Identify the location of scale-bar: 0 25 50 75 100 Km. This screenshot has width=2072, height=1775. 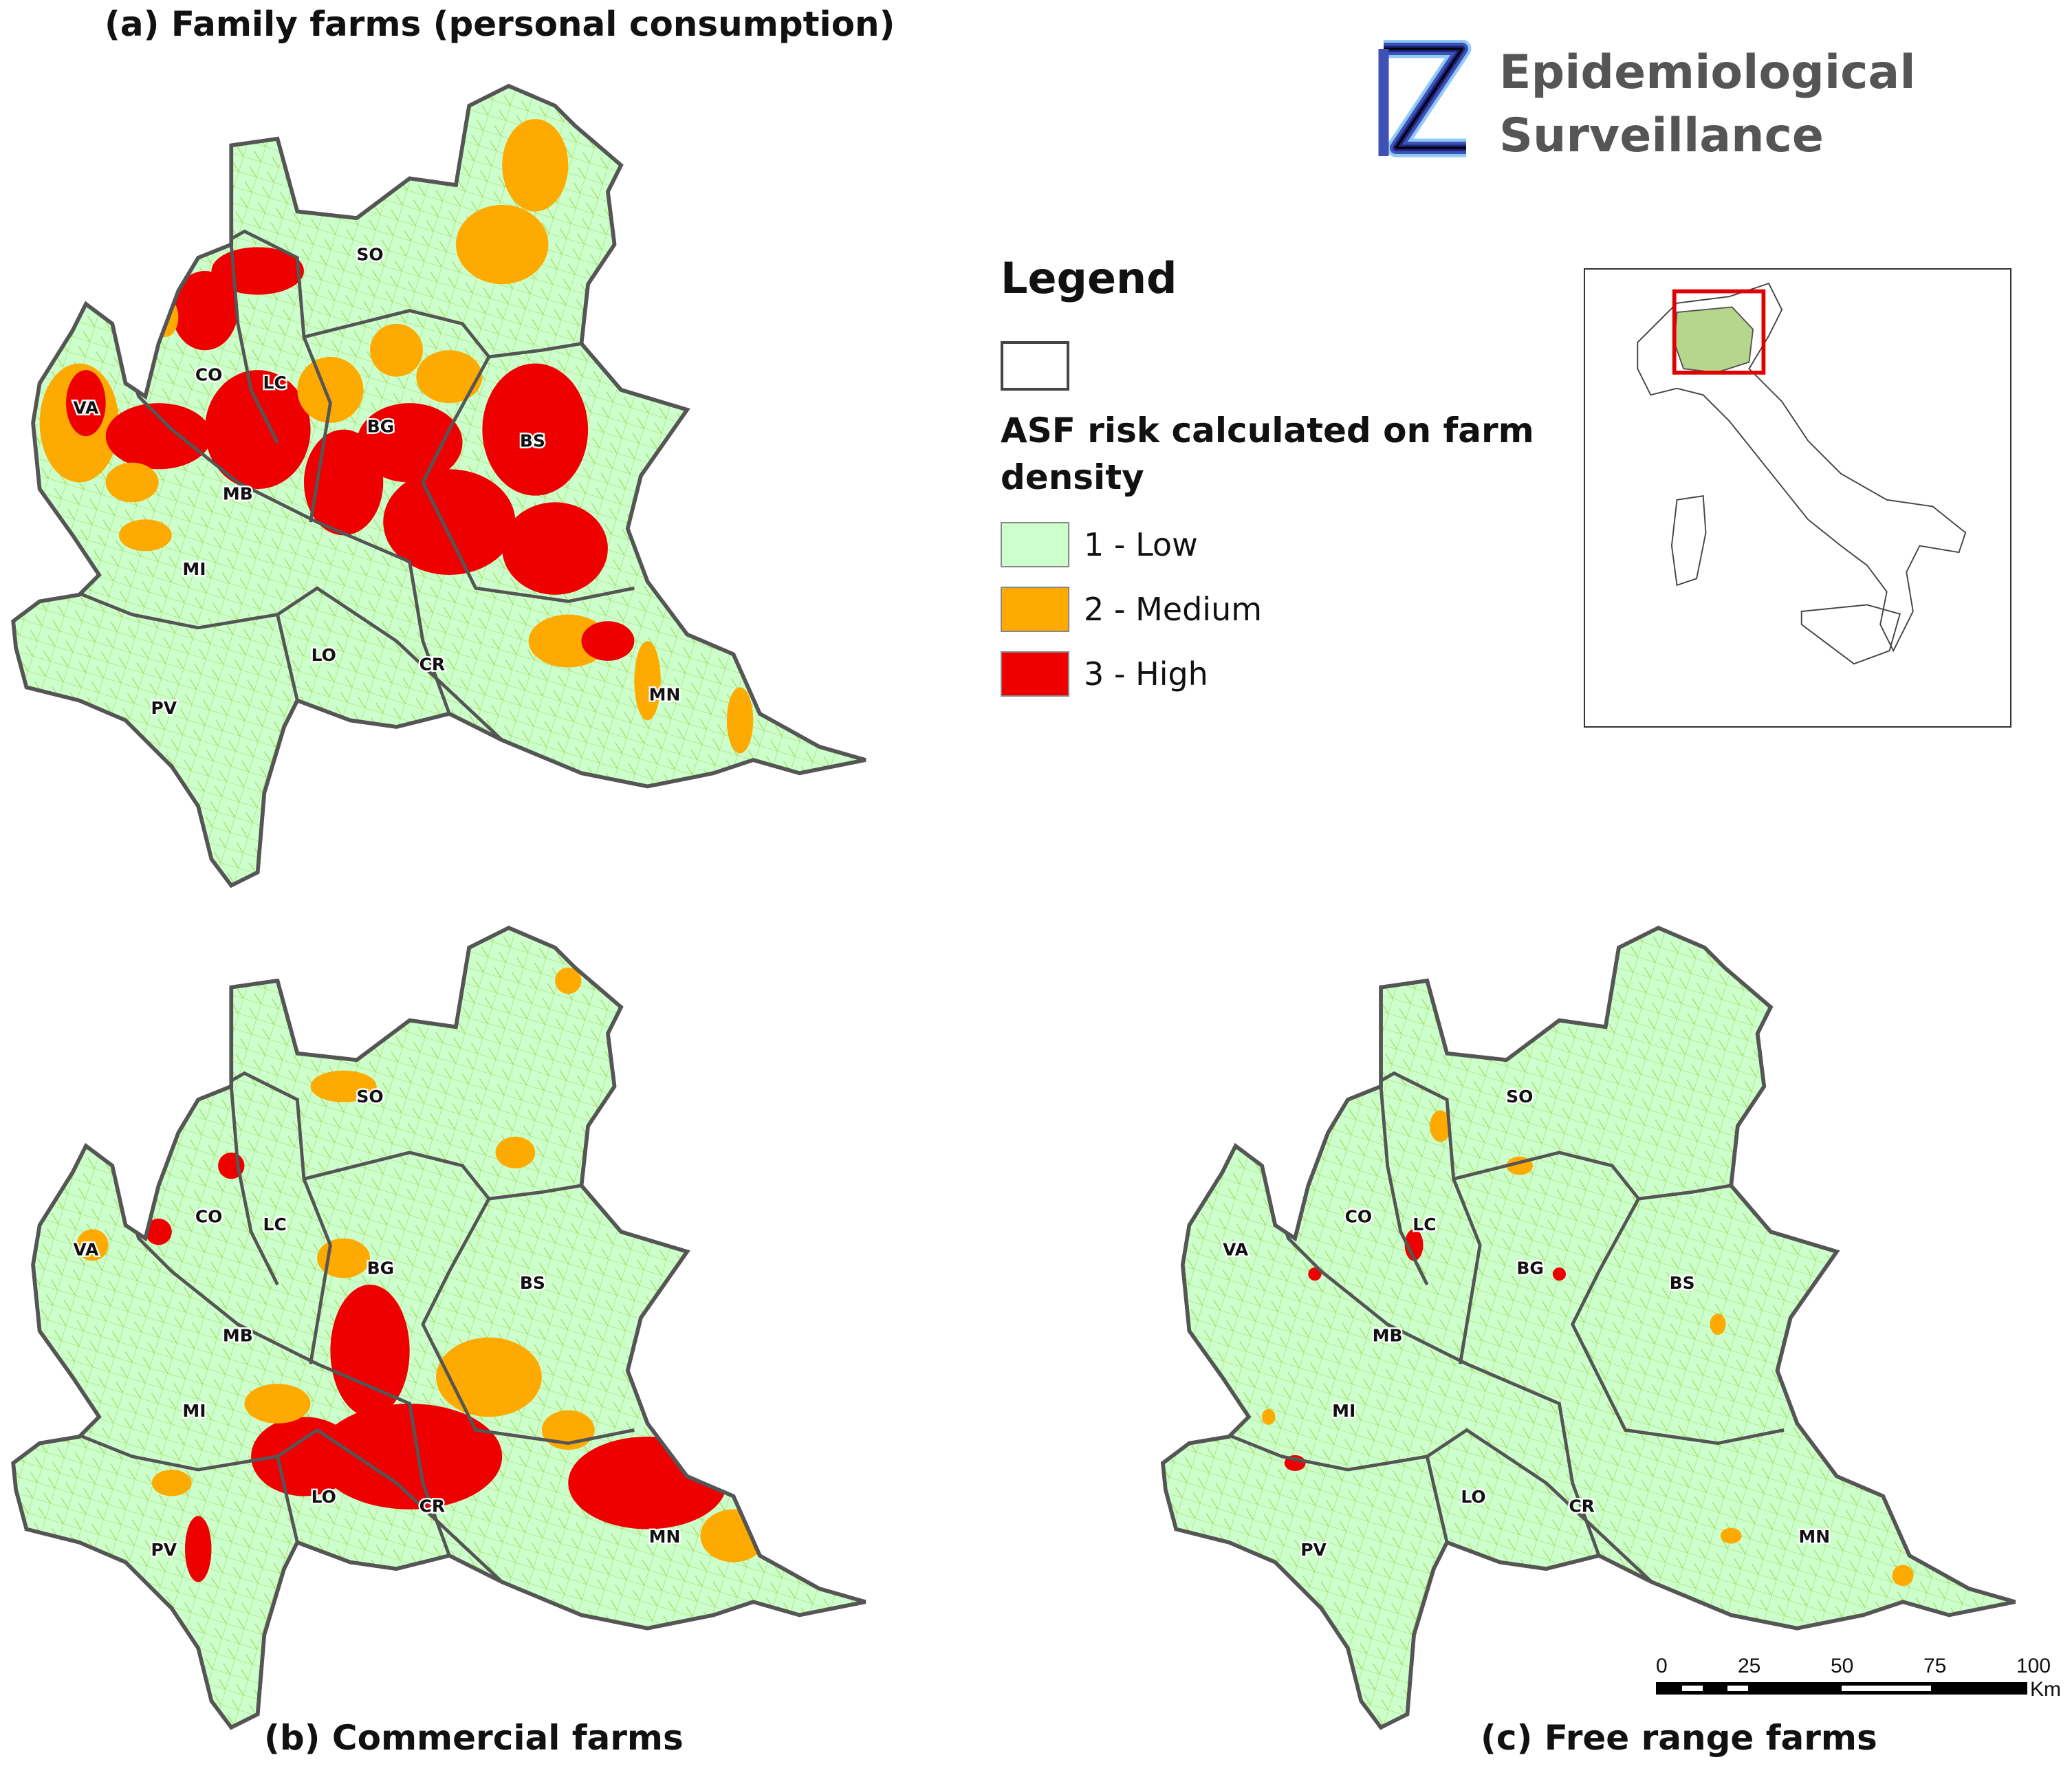
(1862, 1678).